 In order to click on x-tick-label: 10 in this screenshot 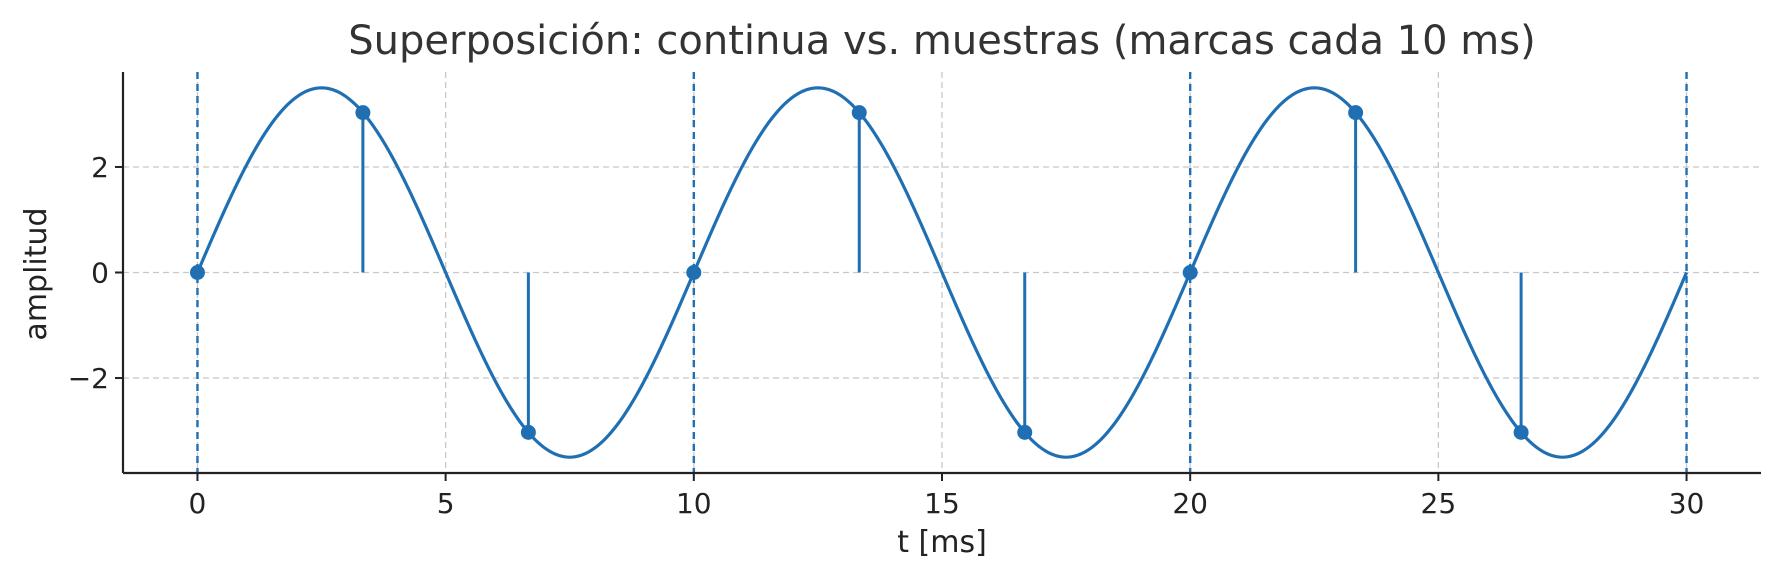, I will do `click(694, 503)`.